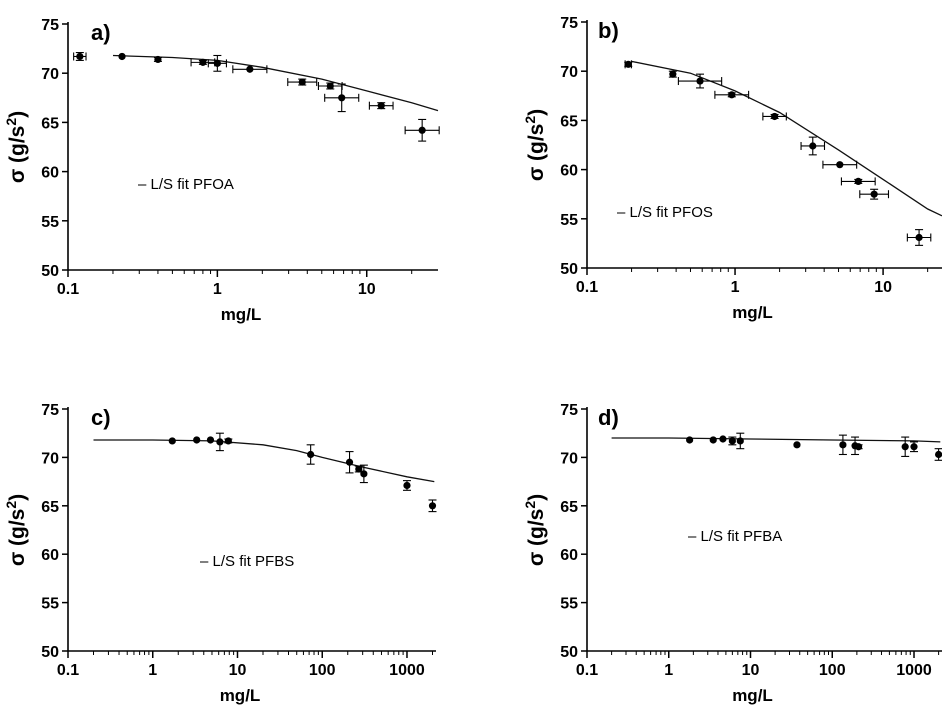 The image size is (942, 705). Describe the element at coordinates (735, 536) in the screenshot. I see `legend-entry: – L/S fit PFBA` at that location.